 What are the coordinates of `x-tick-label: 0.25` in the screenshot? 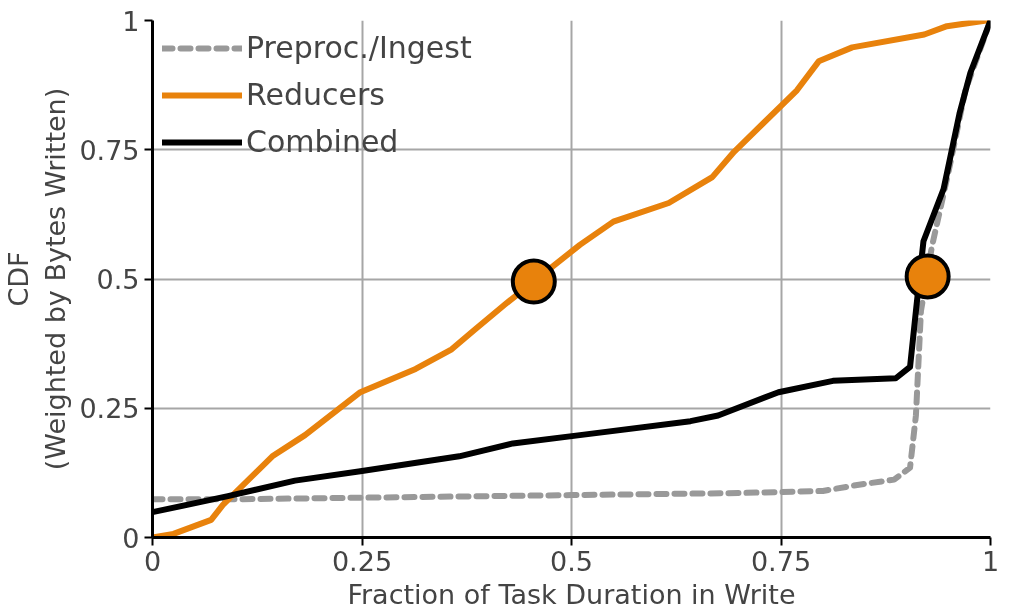 It's located at (362, 561).